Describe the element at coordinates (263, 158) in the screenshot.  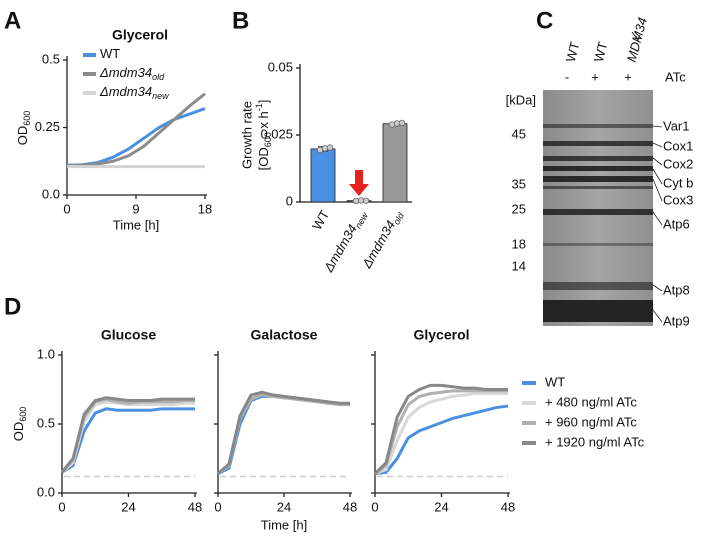
I see `text-part: [OD` at that location.